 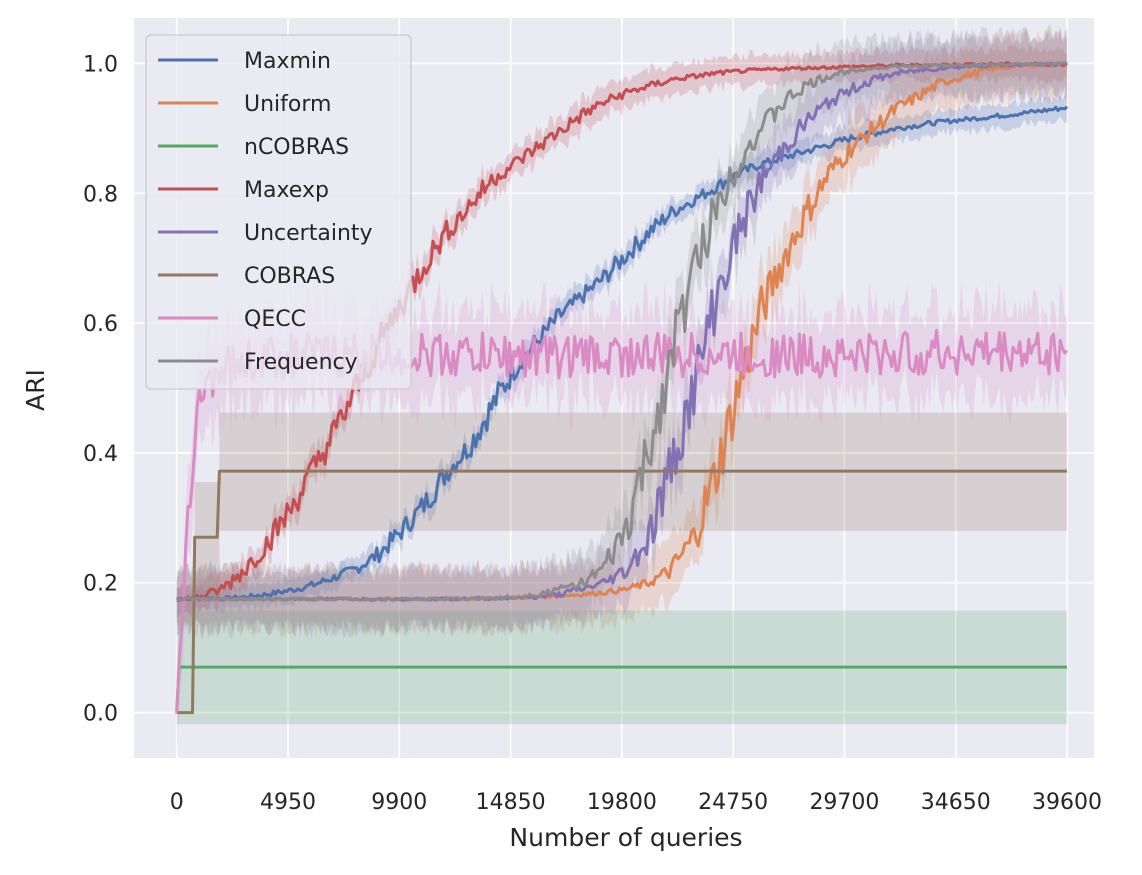 What do you see at coordinates (511, 802) in the screenshot?
I see `x-tick-label-3: 14850` at bounding box center [511, 802].